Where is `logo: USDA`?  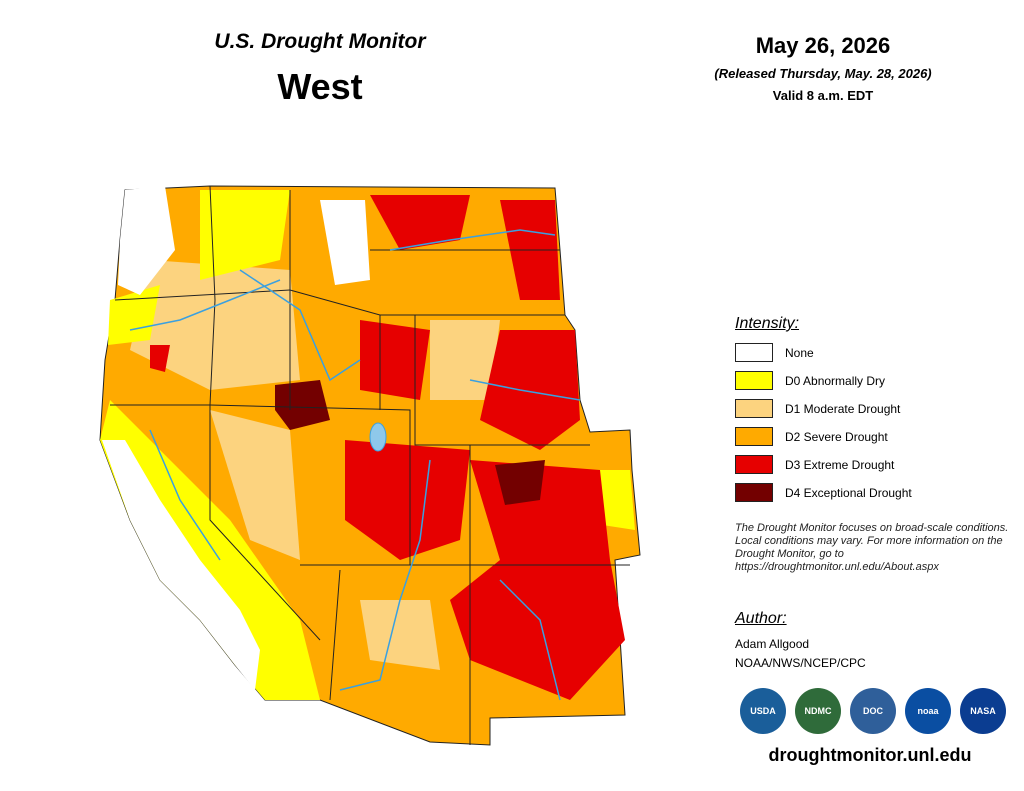
logo: USDA is located at coordinates (763, 711).